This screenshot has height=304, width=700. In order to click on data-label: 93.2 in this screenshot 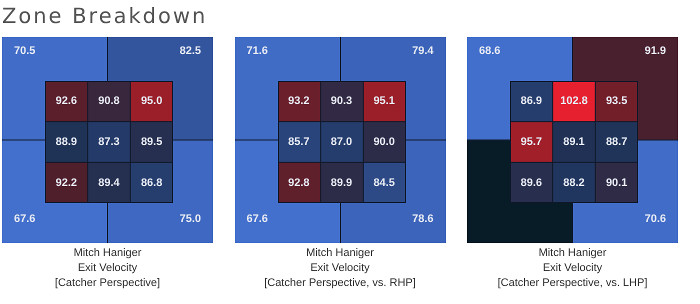, I will do `click(299, 101)`.